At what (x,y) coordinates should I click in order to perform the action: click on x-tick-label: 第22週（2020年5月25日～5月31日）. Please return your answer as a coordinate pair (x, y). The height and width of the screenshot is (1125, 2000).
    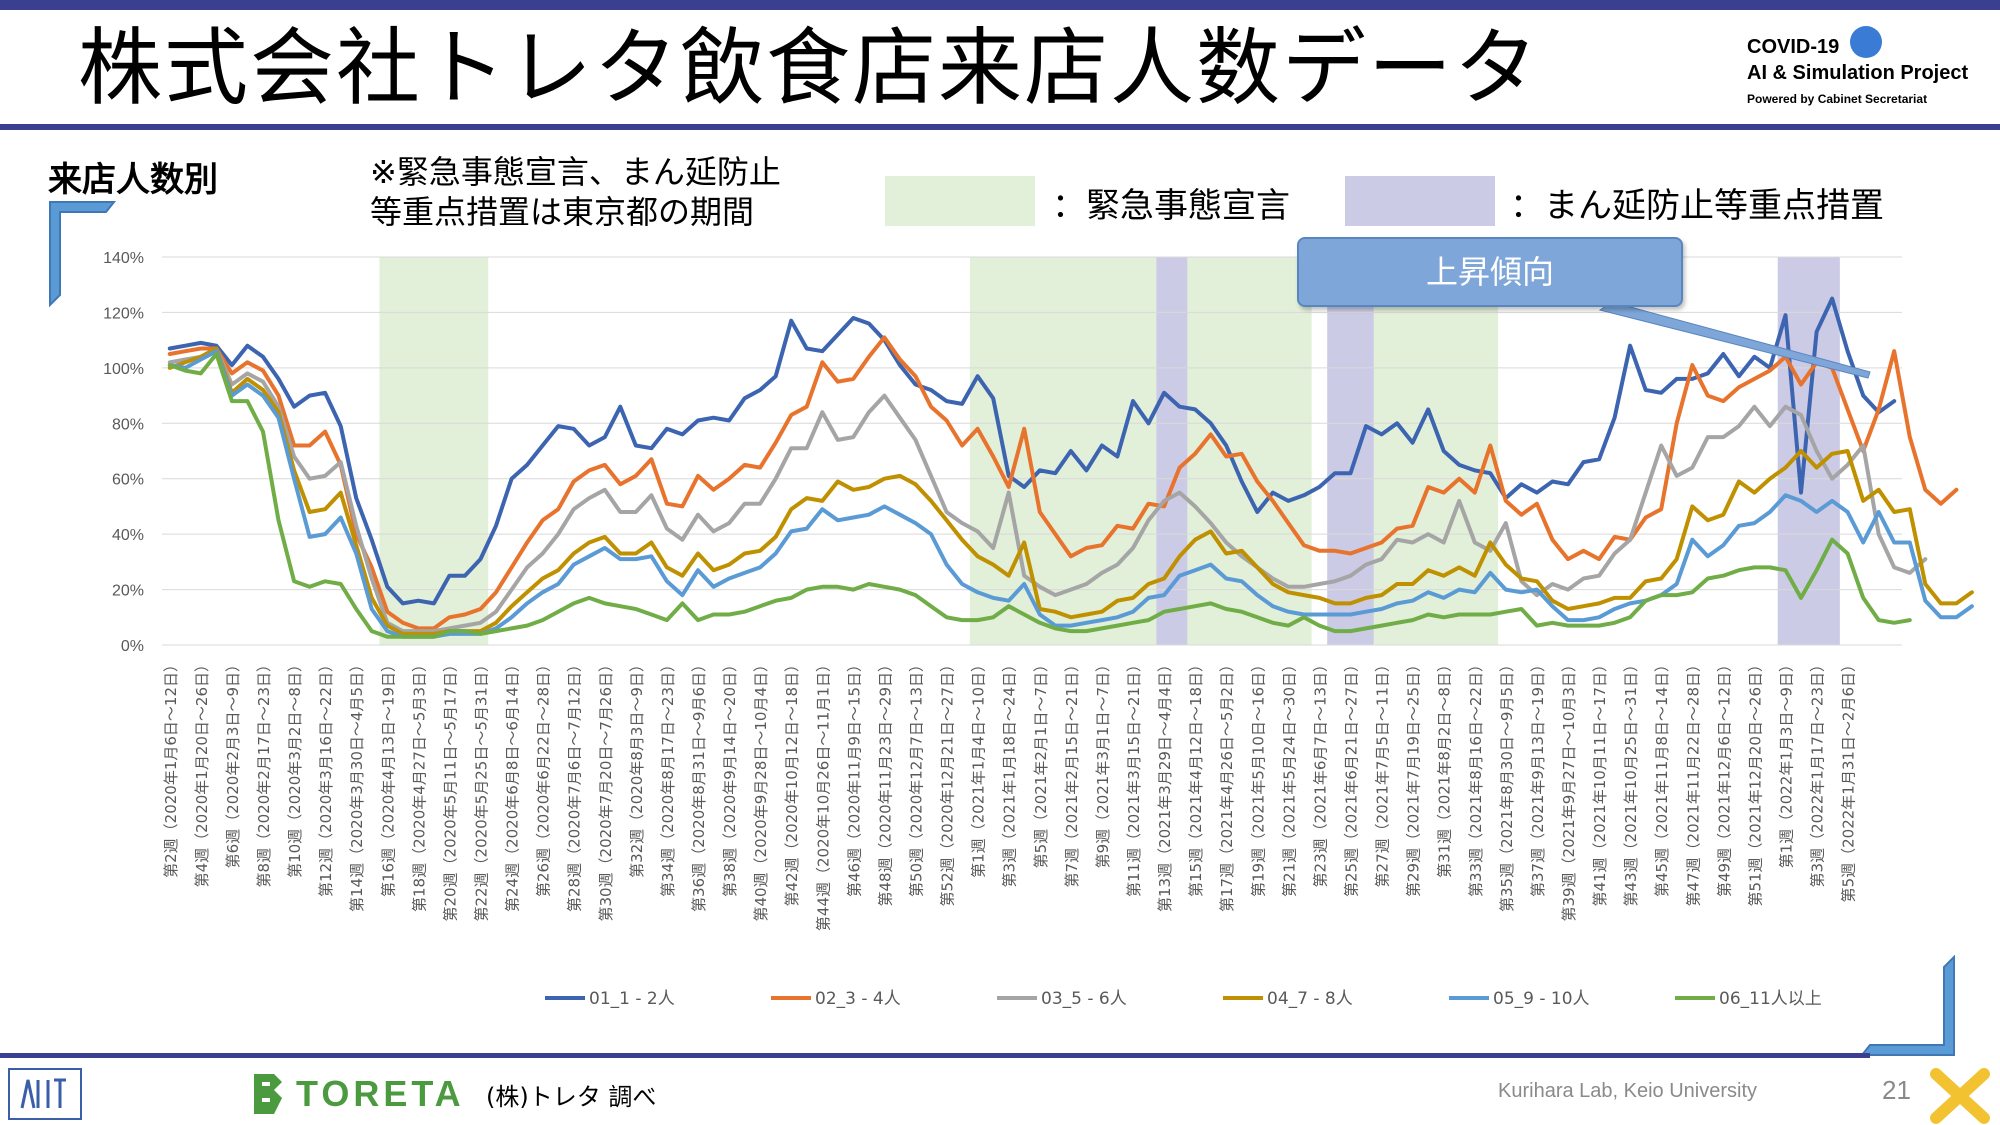
    Looking at the image, I should click on (481, 789).